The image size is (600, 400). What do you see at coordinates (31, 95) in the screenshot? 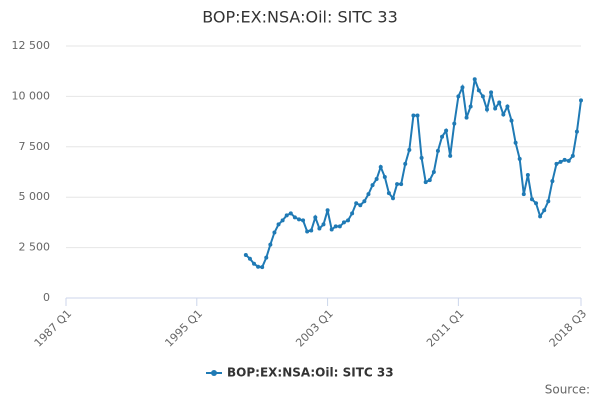
I see `y-tick-label: 10 000` at bounding box center [31, 95].